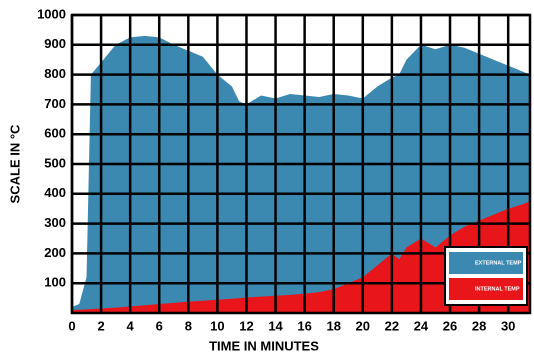 The image size is (534, 356). What do you see at coordinates (333, 325) in the screenshot?
I see `x-tick-label: 18` at bounding box center [333, 325].